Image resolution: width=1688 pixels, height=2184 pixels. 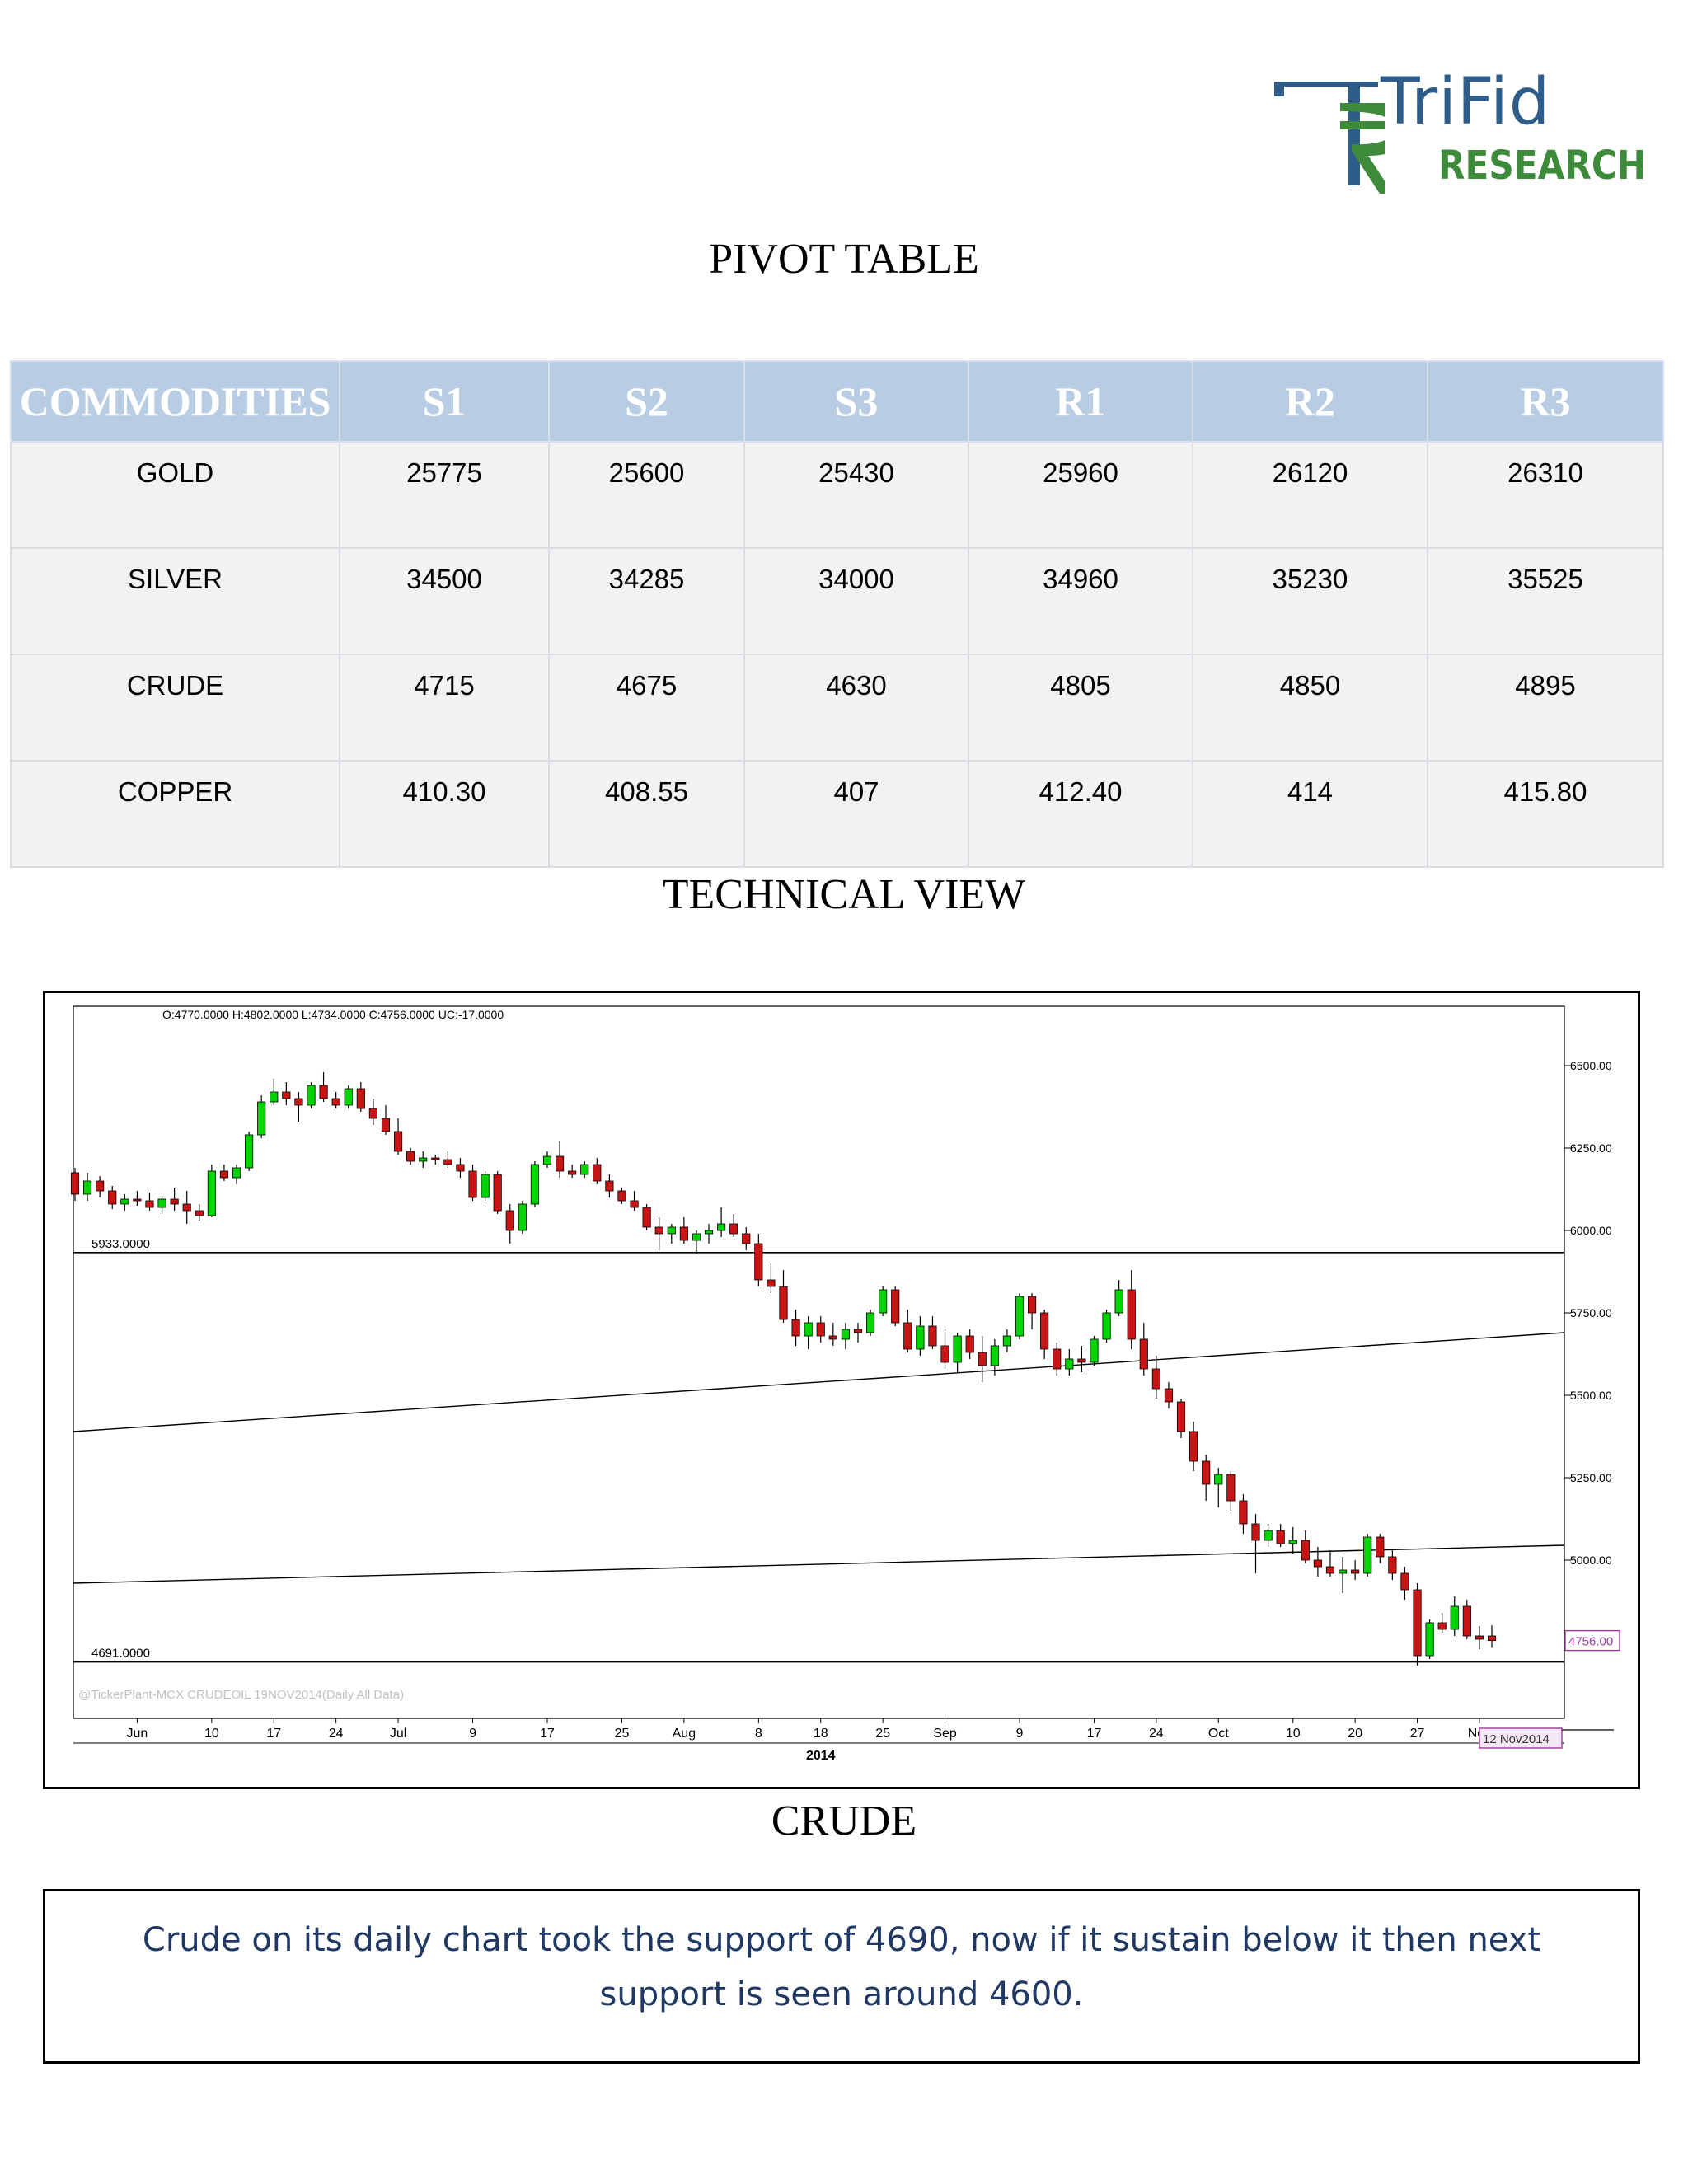 What do you see at coordinates (1310, 495) in the screenshot?
I see `table-cell: 26120` at bounding box center [1310, 495].